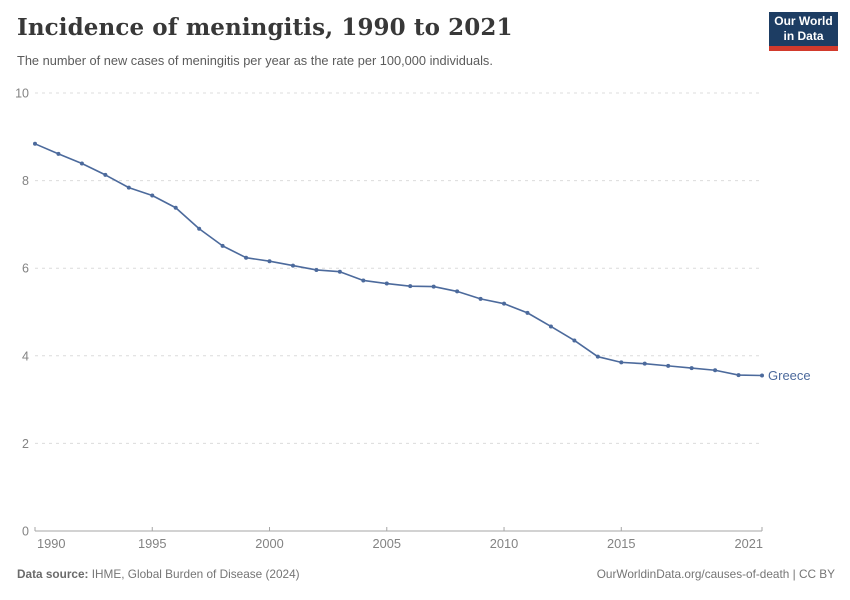 Image resolution: width=850 pixels, height=600 pixels. What do you see at coordinates (803, 21) in the screenshot?
I see `owid-logo-line1: Our World` at bounding box center [803, 21].